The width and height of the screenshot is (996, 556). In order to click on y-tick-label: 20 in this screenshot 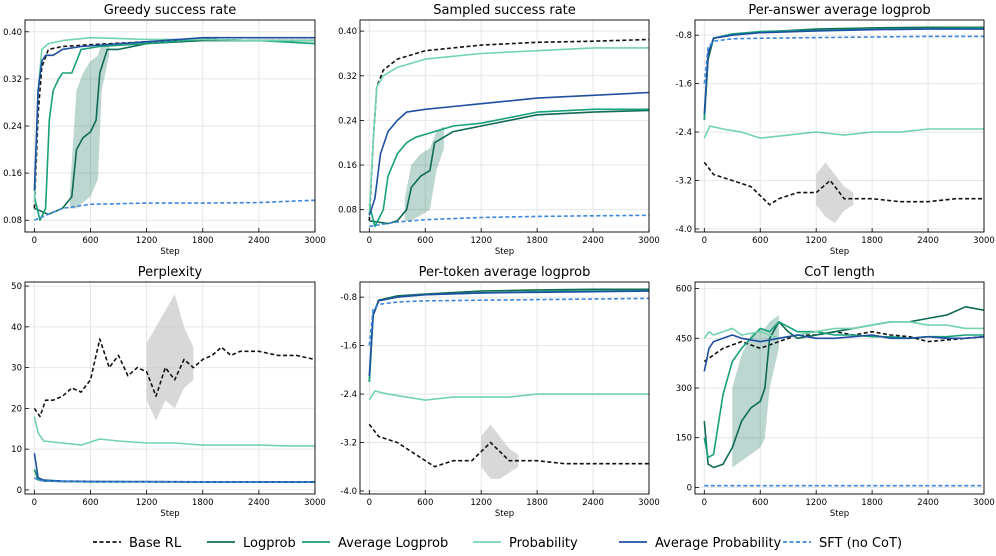, I will do `click(16, 409)`.